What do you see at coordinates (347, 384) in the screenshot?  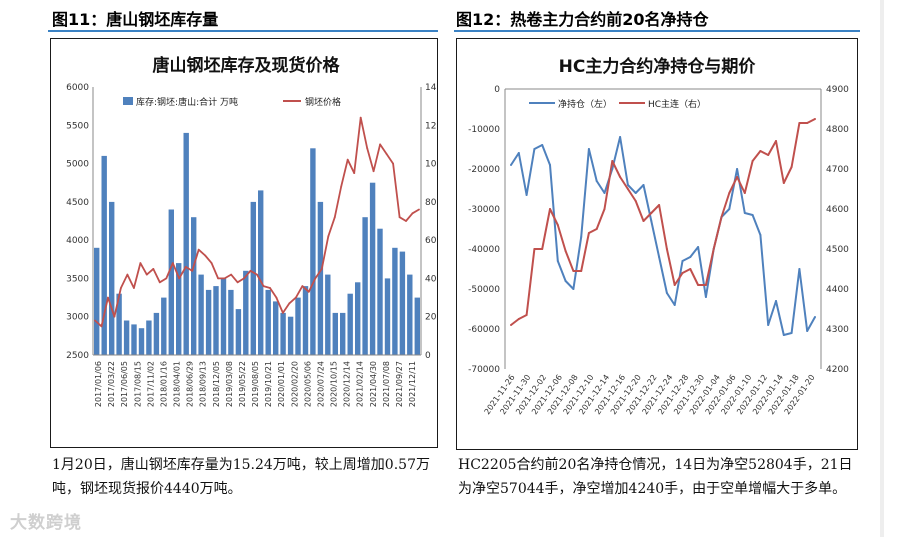 I see `x-tick-label: 2020/12/14` at bounding box center [347, 384].